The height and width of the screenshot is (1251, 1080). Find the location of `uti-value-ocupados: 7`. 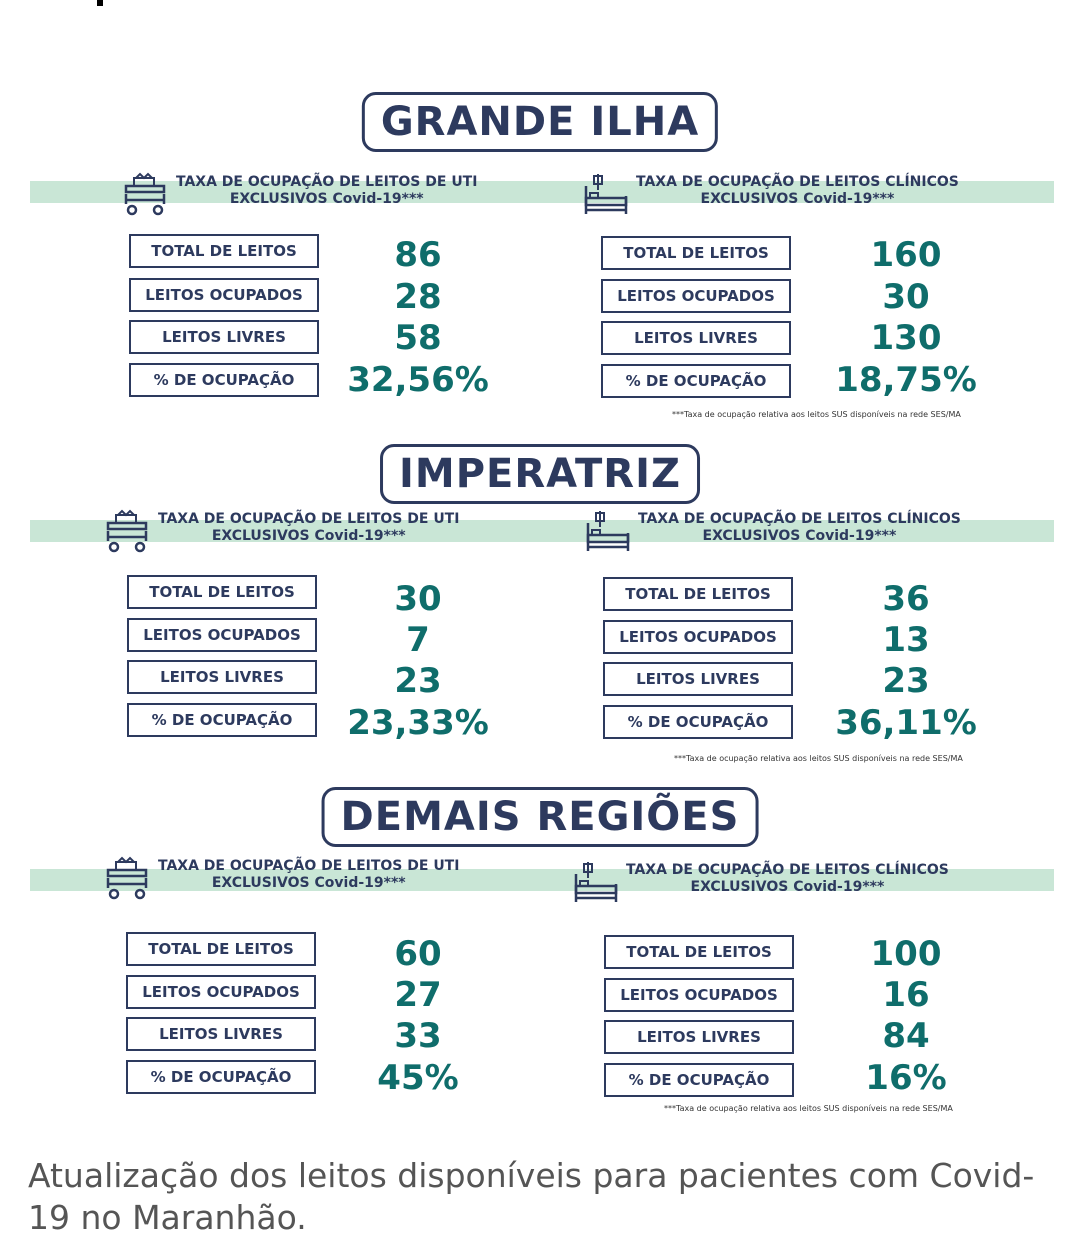

uti-value-ocupados: 7 is located at coordinates (418, 640).